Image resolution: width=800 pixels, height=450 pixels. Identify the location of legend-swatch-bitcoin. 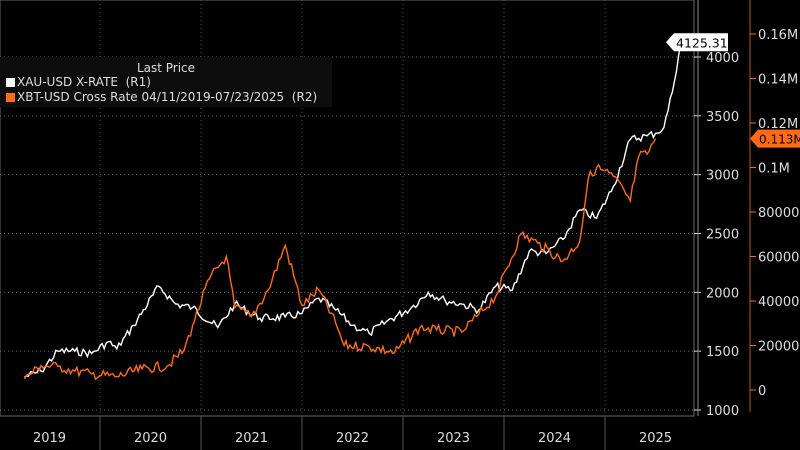
(10, 97).